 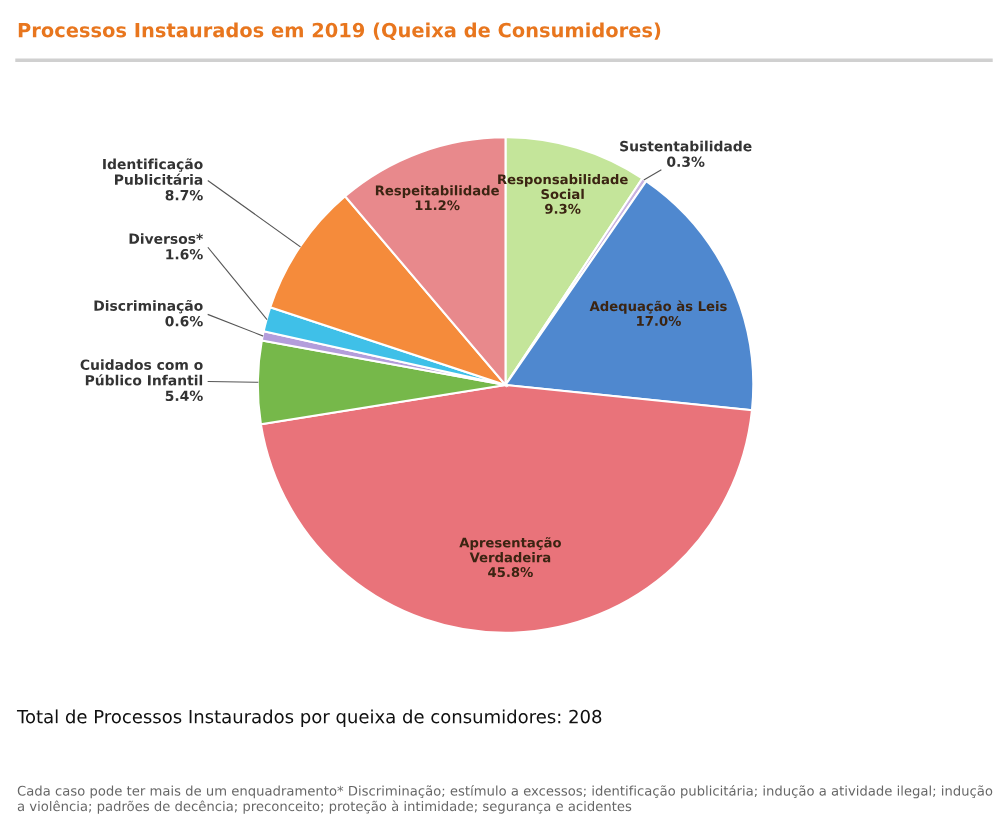 I want to click on slice-label: Responsabilidade Social, so click(x=563, y=187).